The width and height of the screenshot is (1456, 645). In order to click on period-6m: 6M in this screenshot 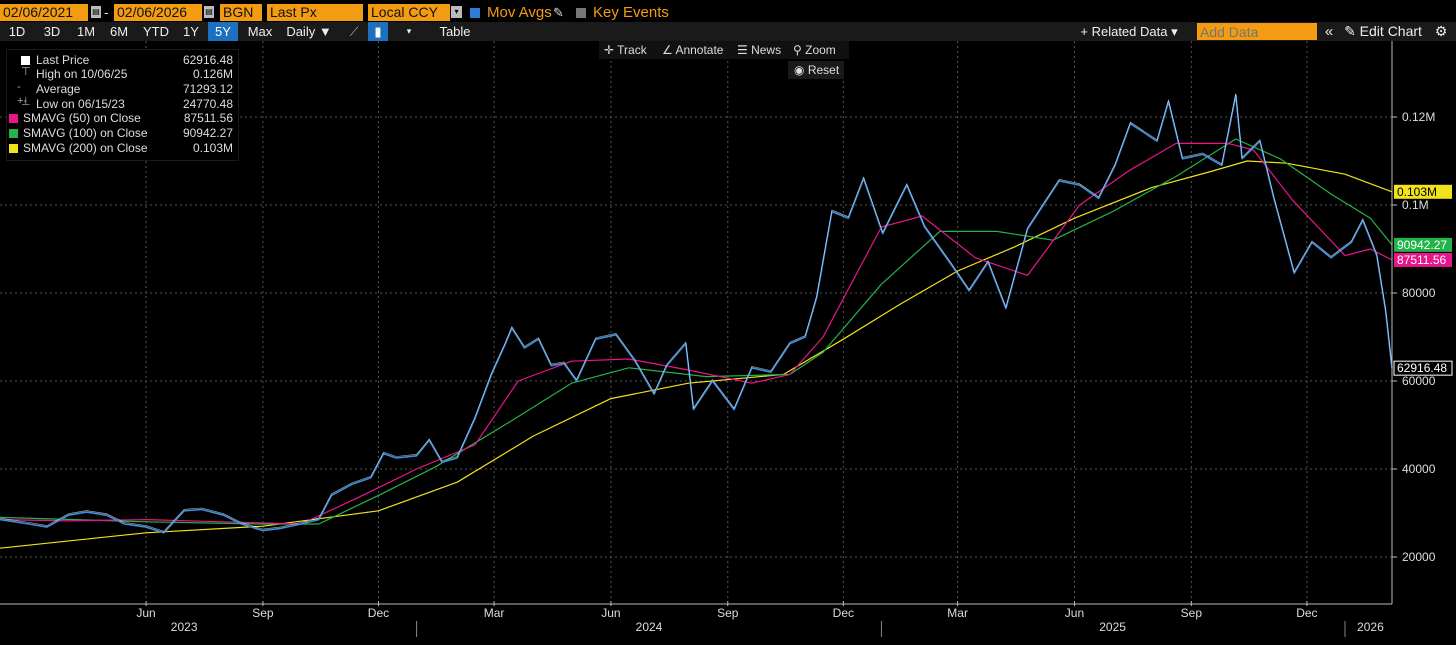, I will do `click(119, 31)`.